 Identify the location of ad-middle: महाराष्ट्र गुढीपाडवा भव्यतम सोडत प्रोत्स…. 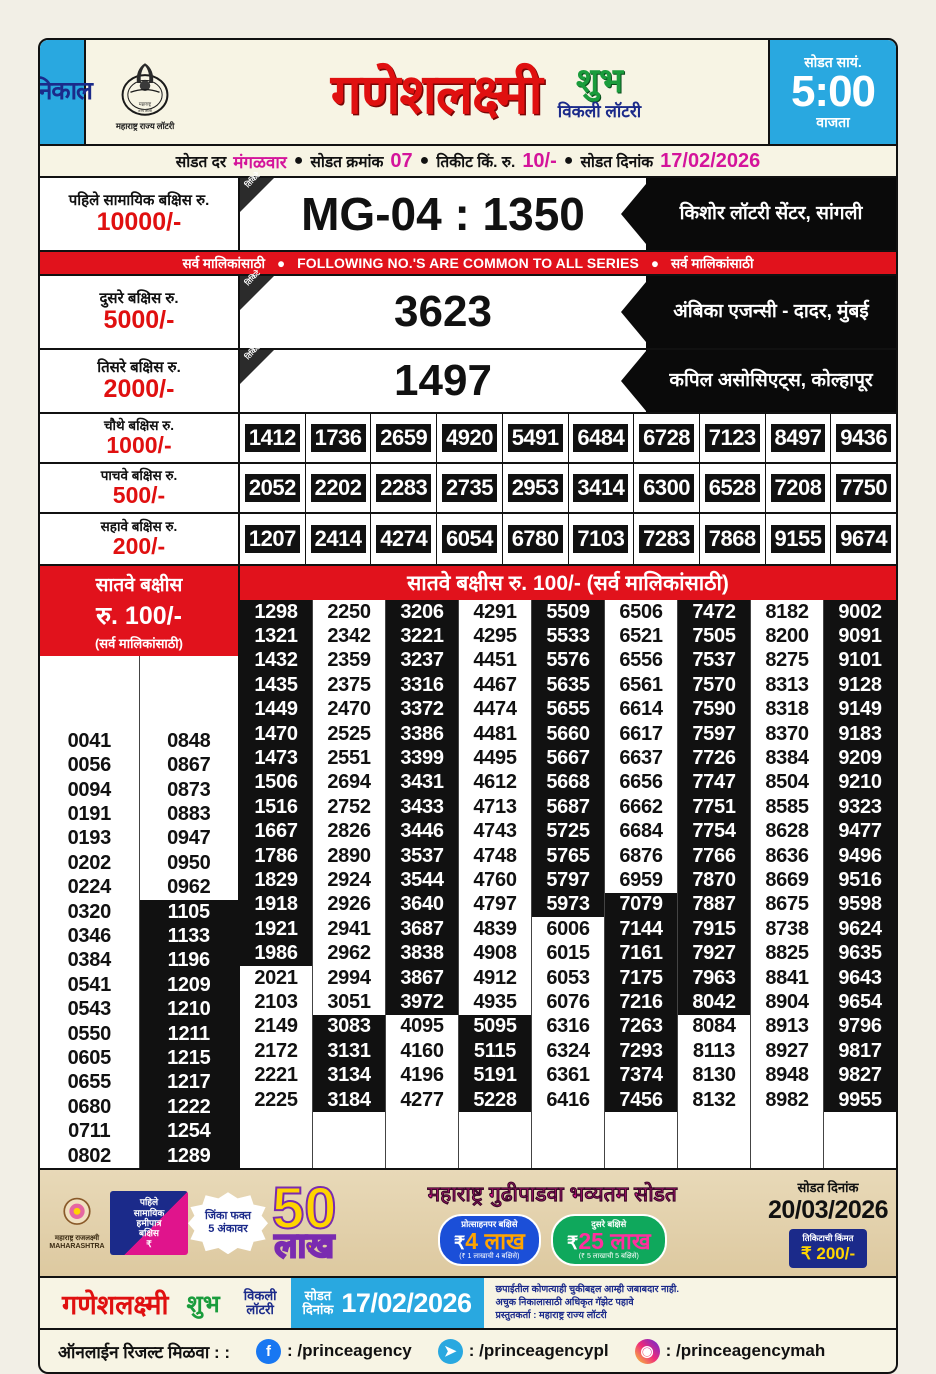
(552, 1223).